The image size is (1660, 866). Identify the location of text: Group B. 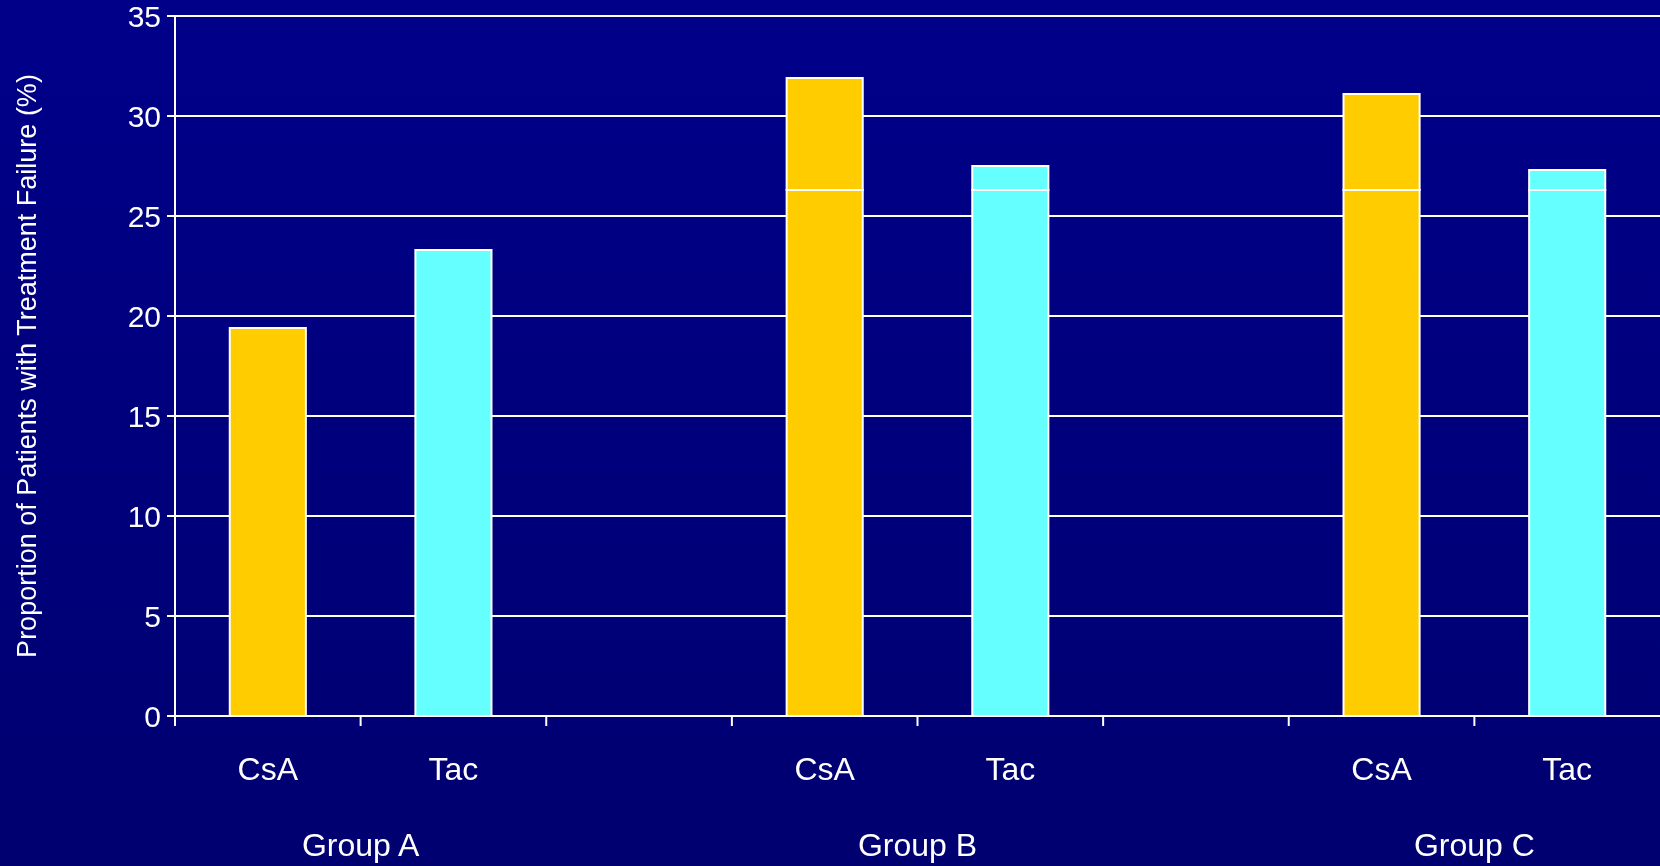
(917, 845).